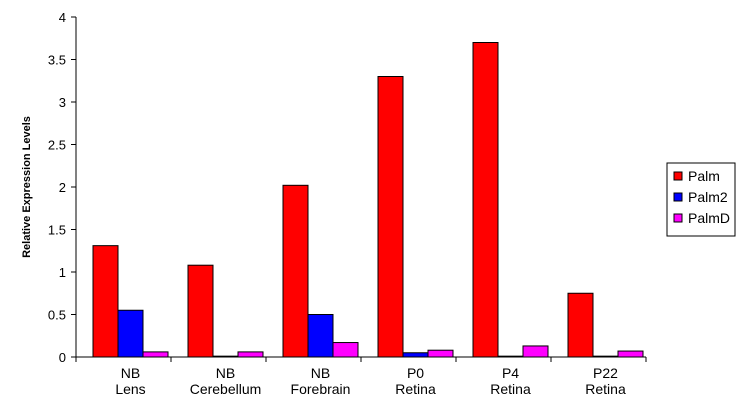  What do you see at coordinates (321, 389) in the screenshot?
I see `x-tick-label: Forebrain` at bounding box center [321, 389].